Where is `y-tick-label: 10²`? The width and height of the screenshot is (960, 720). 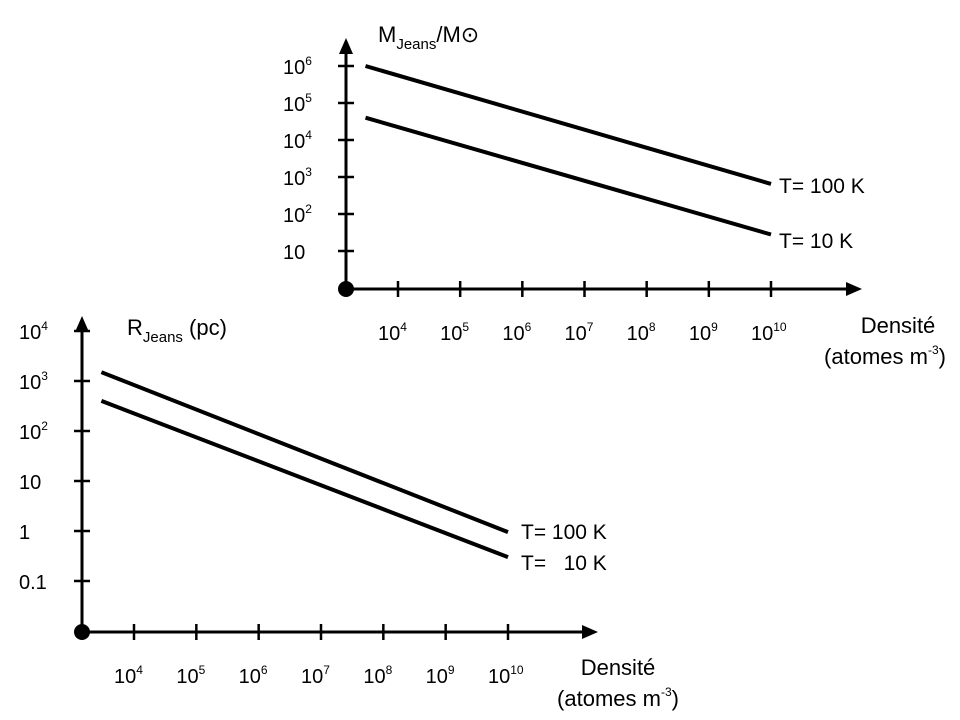
y-tick-label: 10² is located at coordinates (297, 214).